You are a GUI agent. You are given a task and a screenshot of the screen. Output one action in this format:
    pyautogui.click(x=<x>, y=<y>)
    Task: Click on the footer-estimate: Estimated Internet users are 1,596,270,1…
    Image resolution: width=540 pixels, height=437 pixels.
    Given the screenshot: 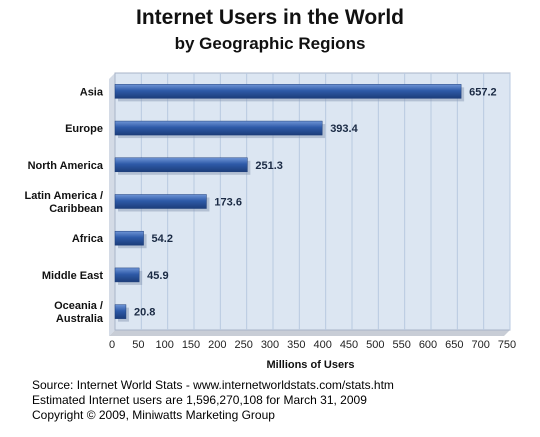 What is the action you would take?
    pyautogui.click(x=199, y=400)
    